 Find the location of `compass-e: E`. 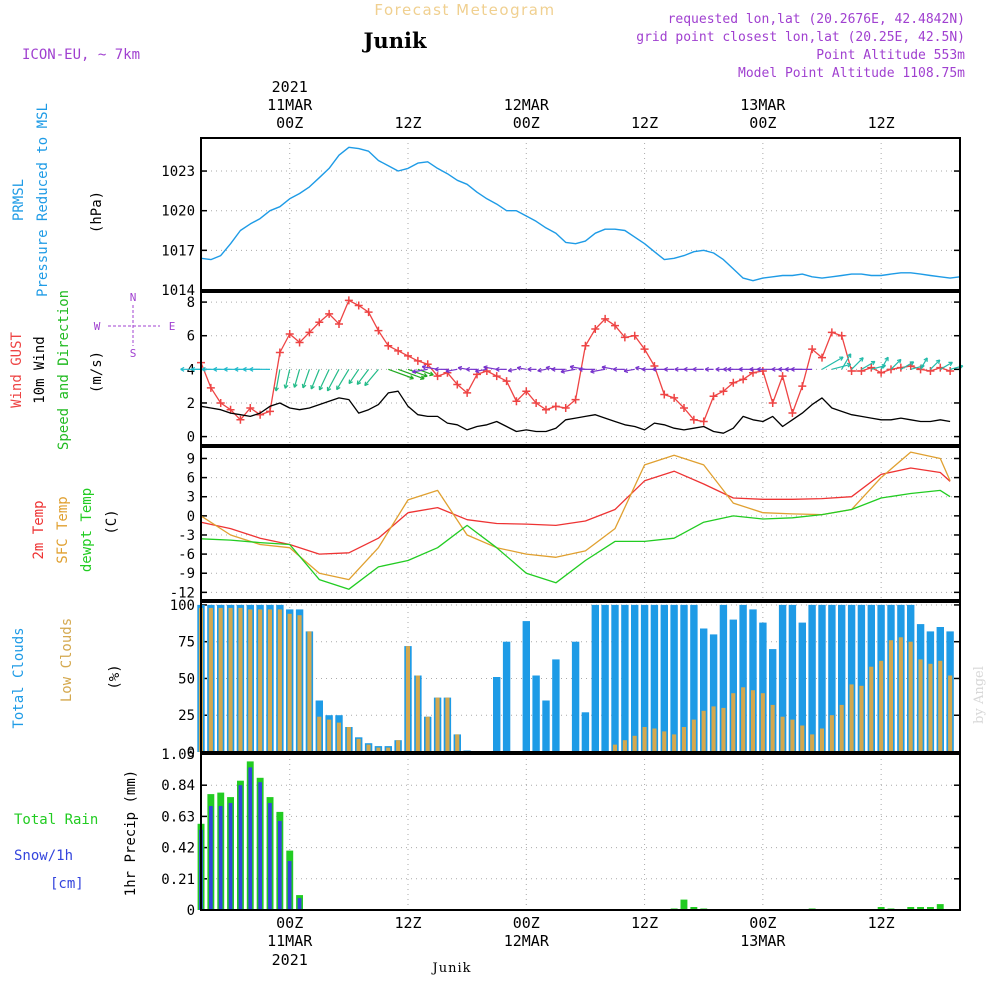

compass-e: E is located at coordinates (172, 326).